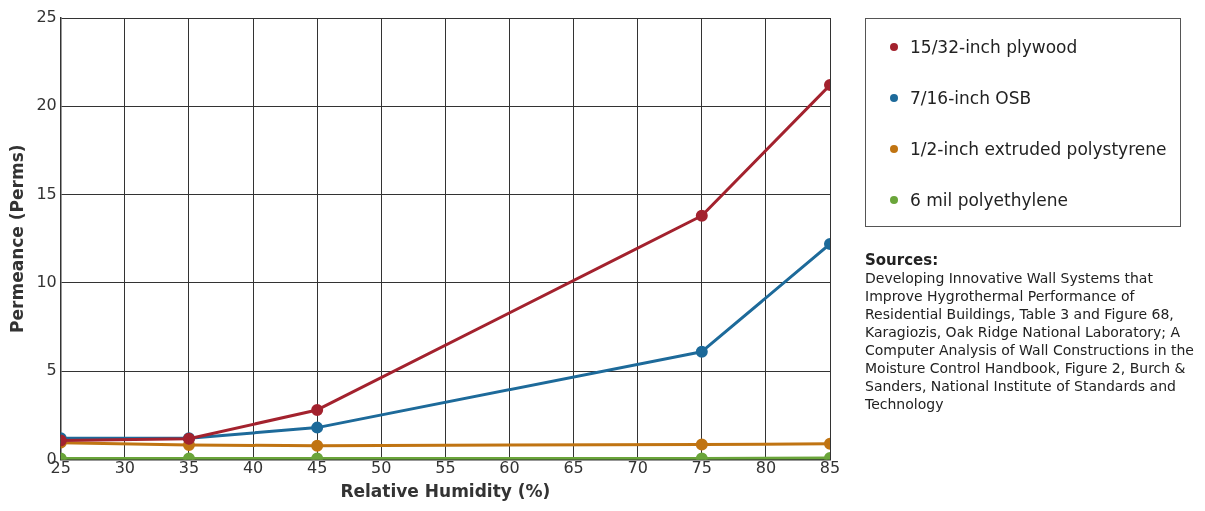 The height and width of the screenshot is (511, 1205). Describe the element at coordinates (766, 468) in the screenshot. I see `x-tick-label: 80` at that location.